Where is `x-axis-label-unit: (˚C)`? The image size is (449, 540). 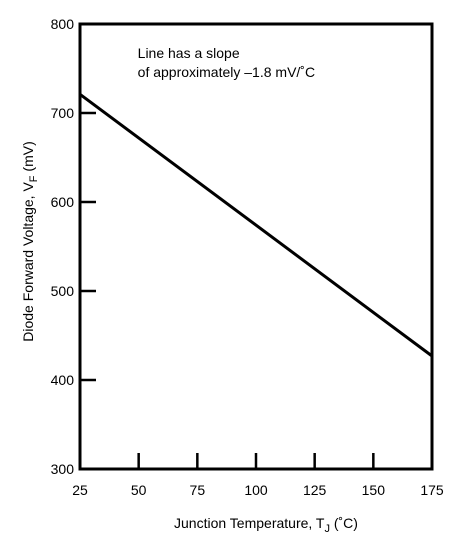
x-axis-label-unit: (˚C) is located at coordinates (344, 523).